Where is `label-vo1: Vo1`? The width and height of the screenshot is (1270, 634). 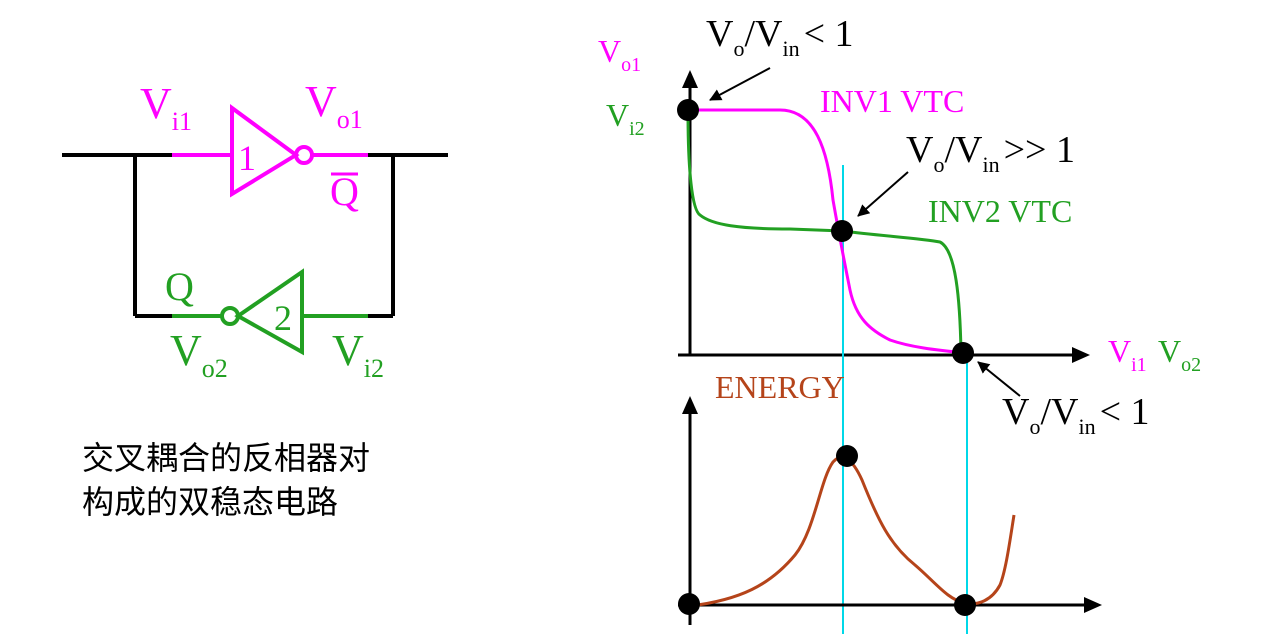 label-vo1: Vo1 is located at coordinates (334, 105).